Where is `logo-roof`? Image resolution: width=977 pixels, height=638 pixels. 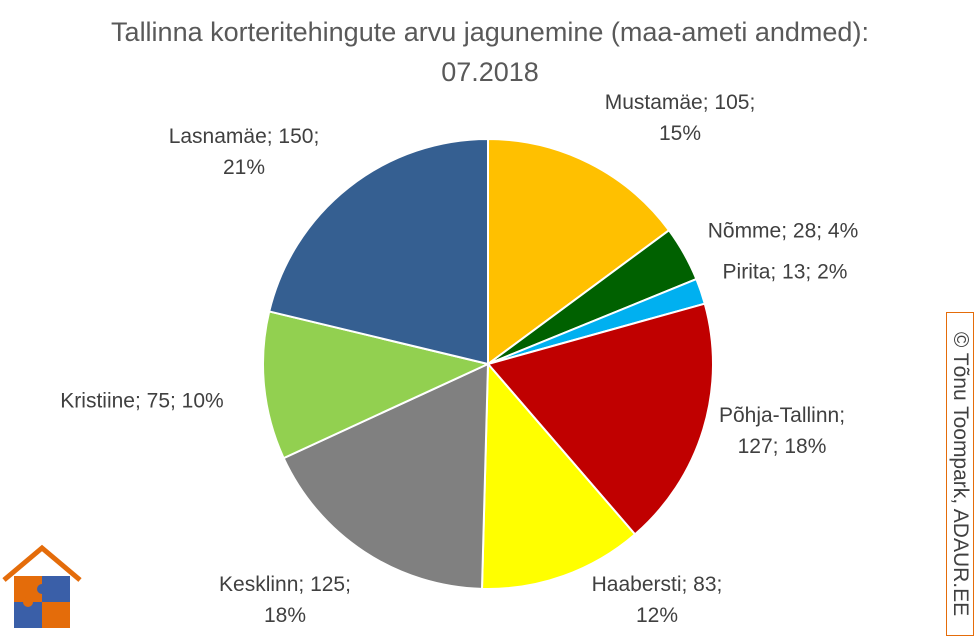 logo-roof is located at coordinates (42, 563).